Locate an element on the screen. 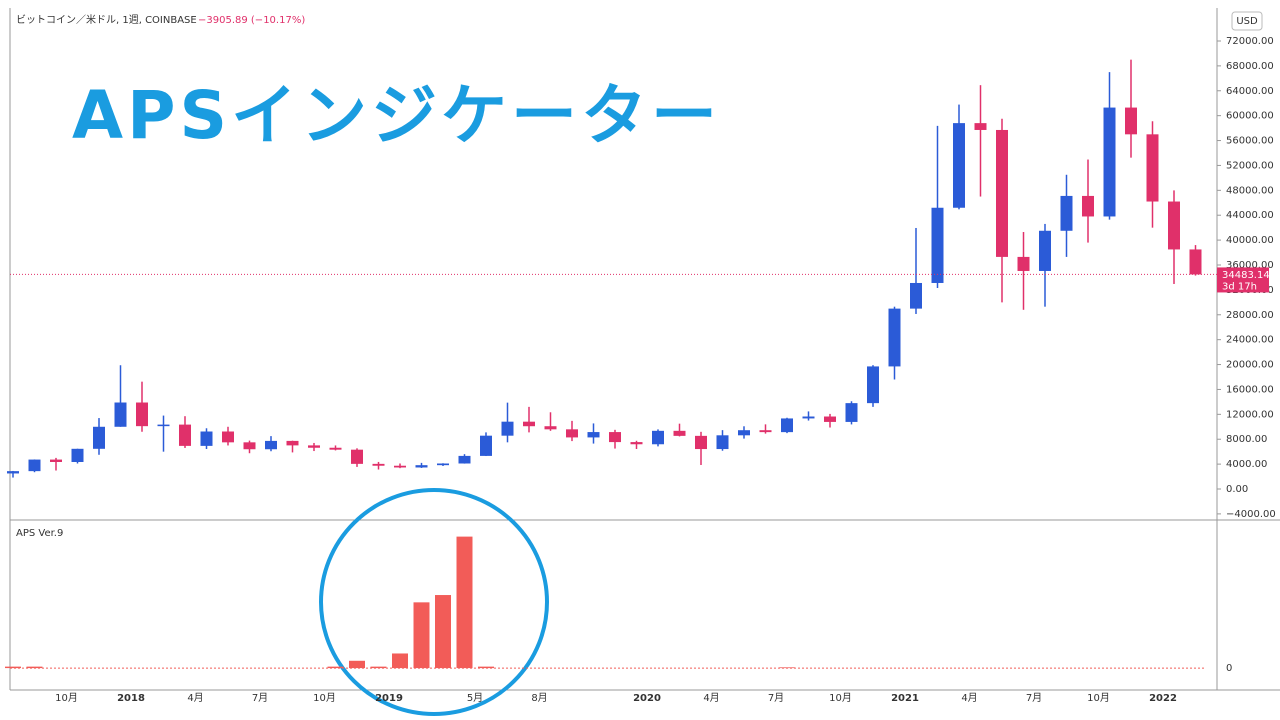 This screenshot has width=1280, height=720. x-tick-label: 5月 is located at coordinates (475, 698).